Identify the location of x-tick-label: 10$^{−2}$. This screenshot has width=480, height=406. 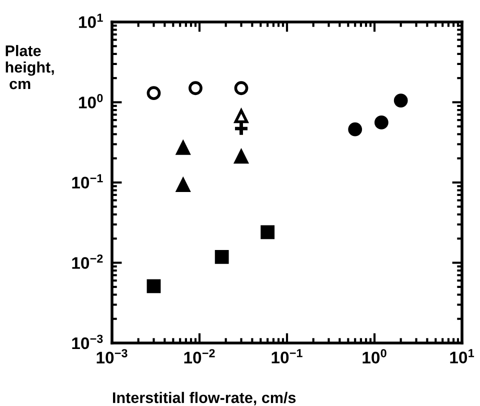
(199, 356).